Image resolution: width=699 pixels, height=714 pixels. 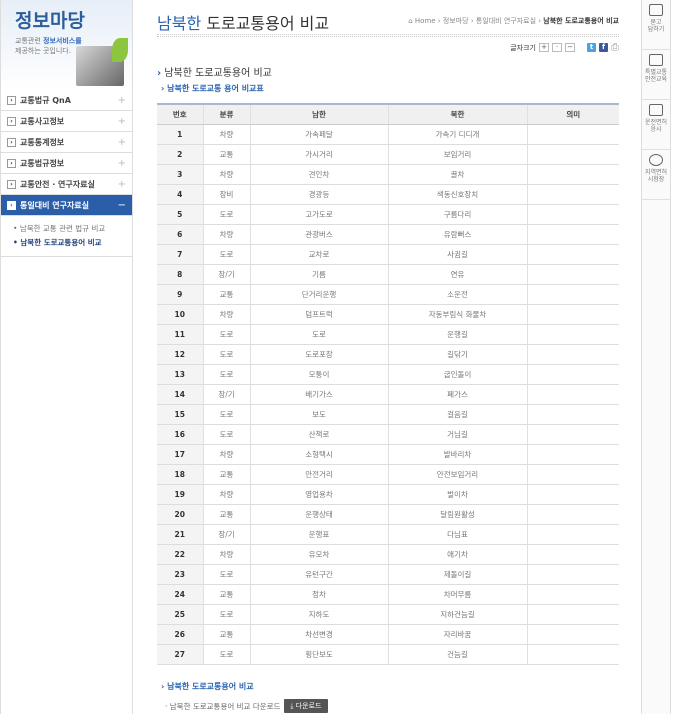 What do you see at coordinates (591, 47) in the screenshot?
I see `twitter-icon: t` at bounding box center [591, 47].